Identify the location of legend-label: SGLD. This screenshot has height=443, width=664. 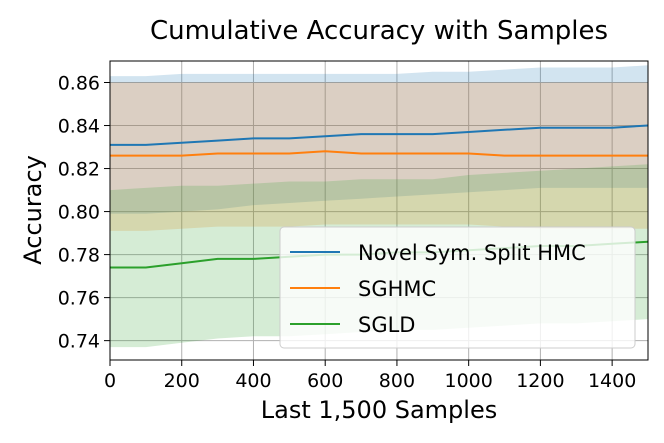
(386, 325).